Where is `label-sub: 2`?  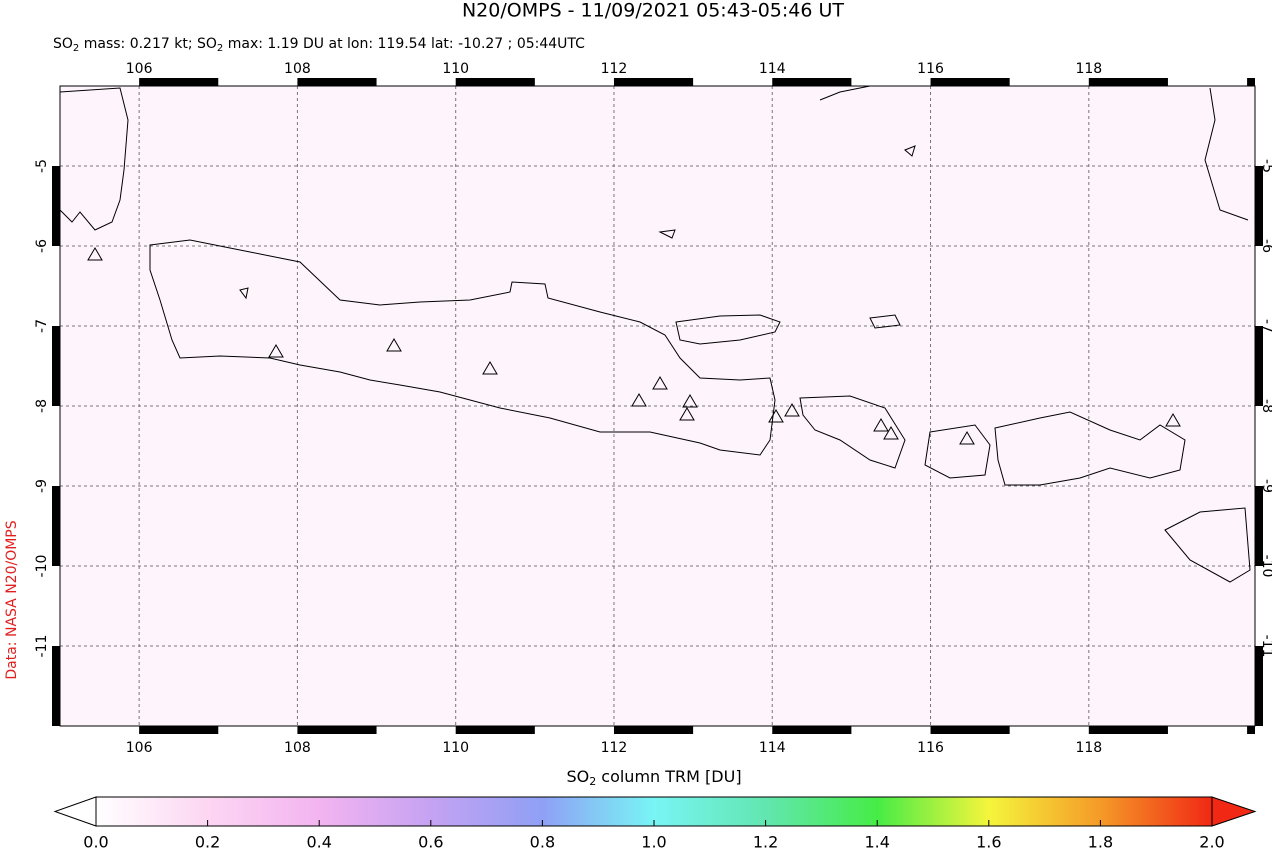
label-sub: 2 is located at coordinates (592, 781).